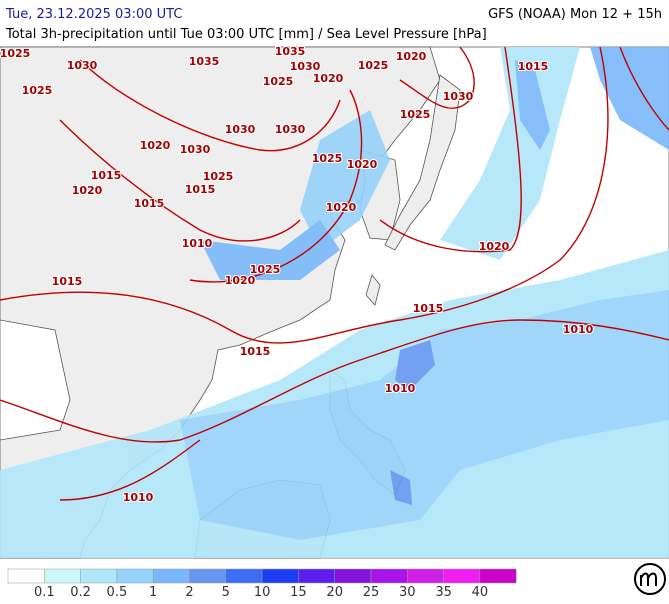  Describe the element at coordinates (93, 14) in the screenshot. I see `date-label: Tue, 23.12.2025 03:00 UTC` at that location.